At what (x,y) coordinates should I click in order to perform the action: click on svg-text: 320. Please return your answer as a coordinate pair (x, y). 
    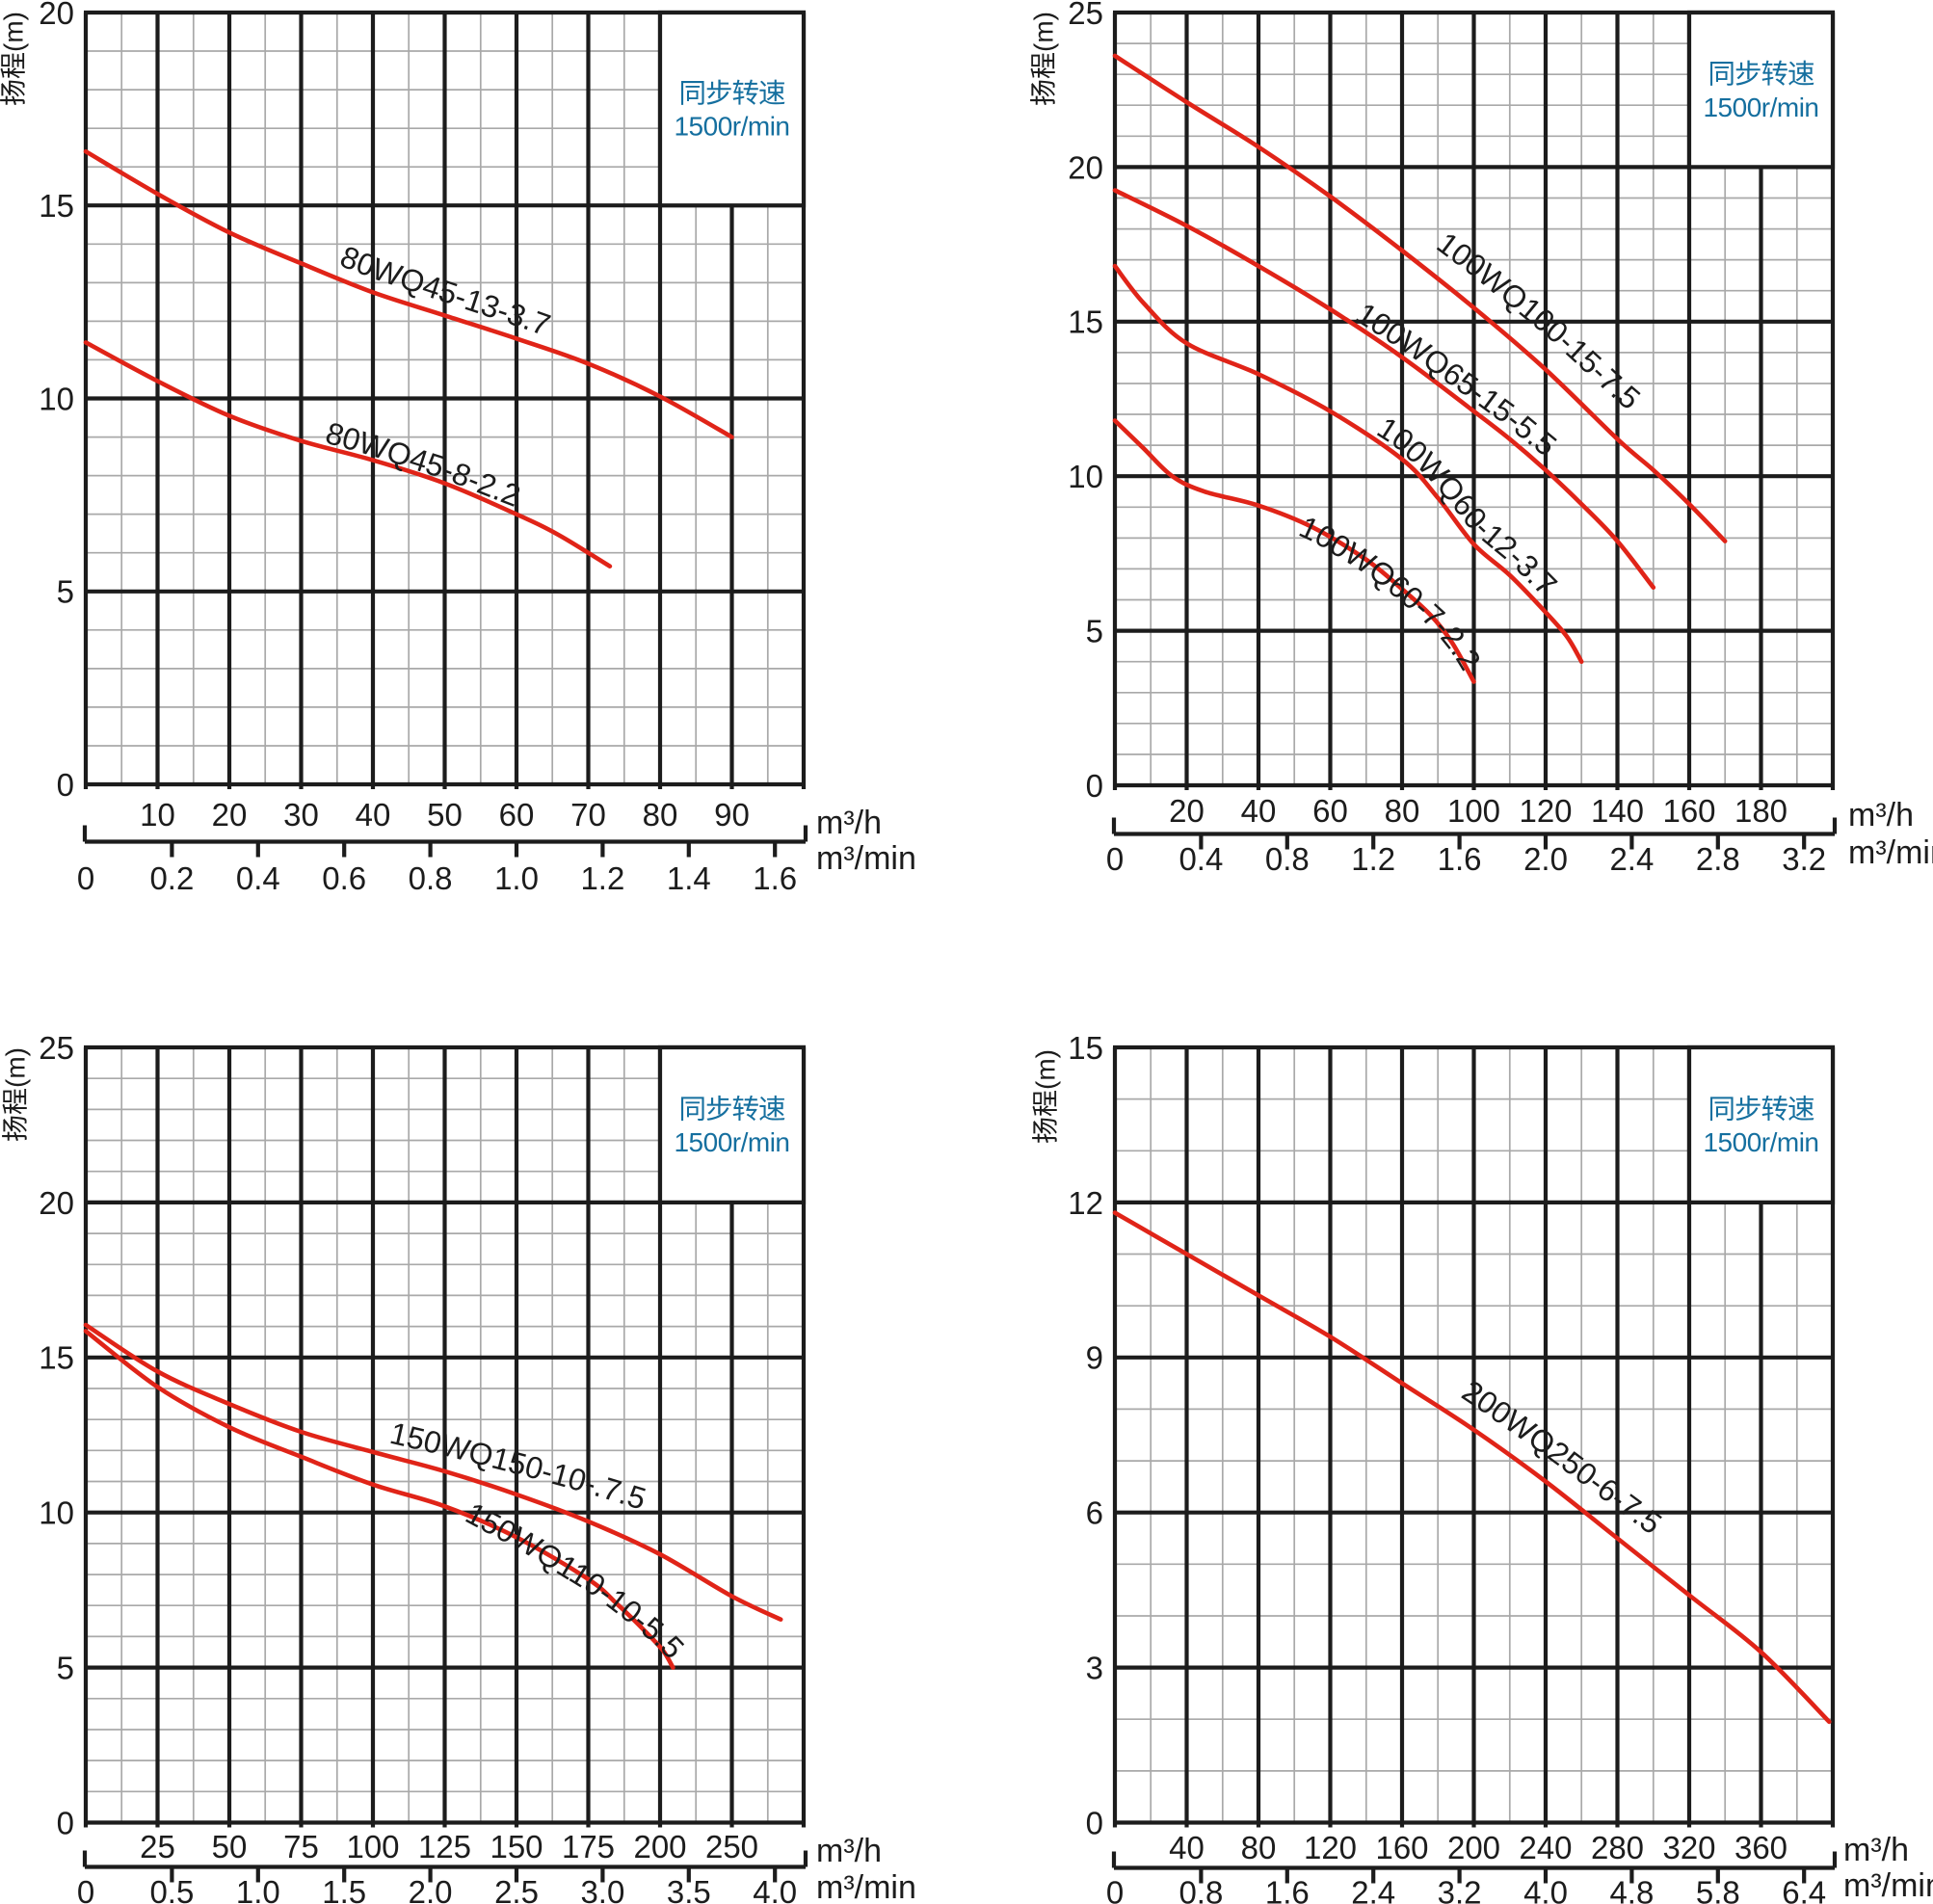
    Looking at the image, I should click on (1688, 1848).